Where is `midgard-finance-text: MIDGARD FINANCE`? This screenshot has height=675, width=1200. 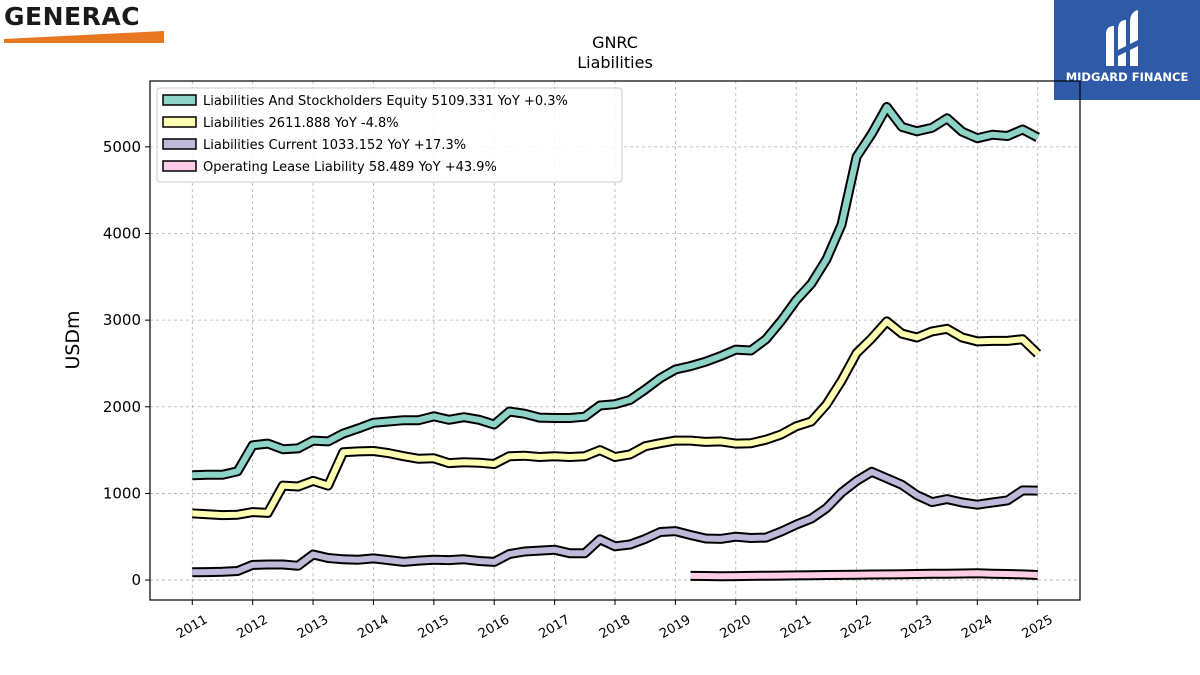
midgard-finance-text: MIDGARD FINANCE is located at coordinates (1127, 77).